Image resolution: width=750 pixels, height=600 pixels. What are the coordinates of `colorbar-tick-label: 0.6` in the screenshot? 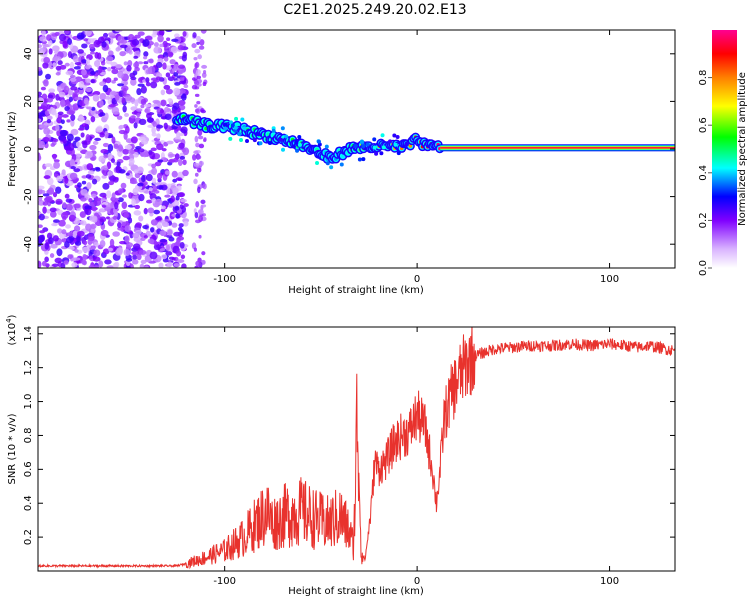 It's located at (703, 125).